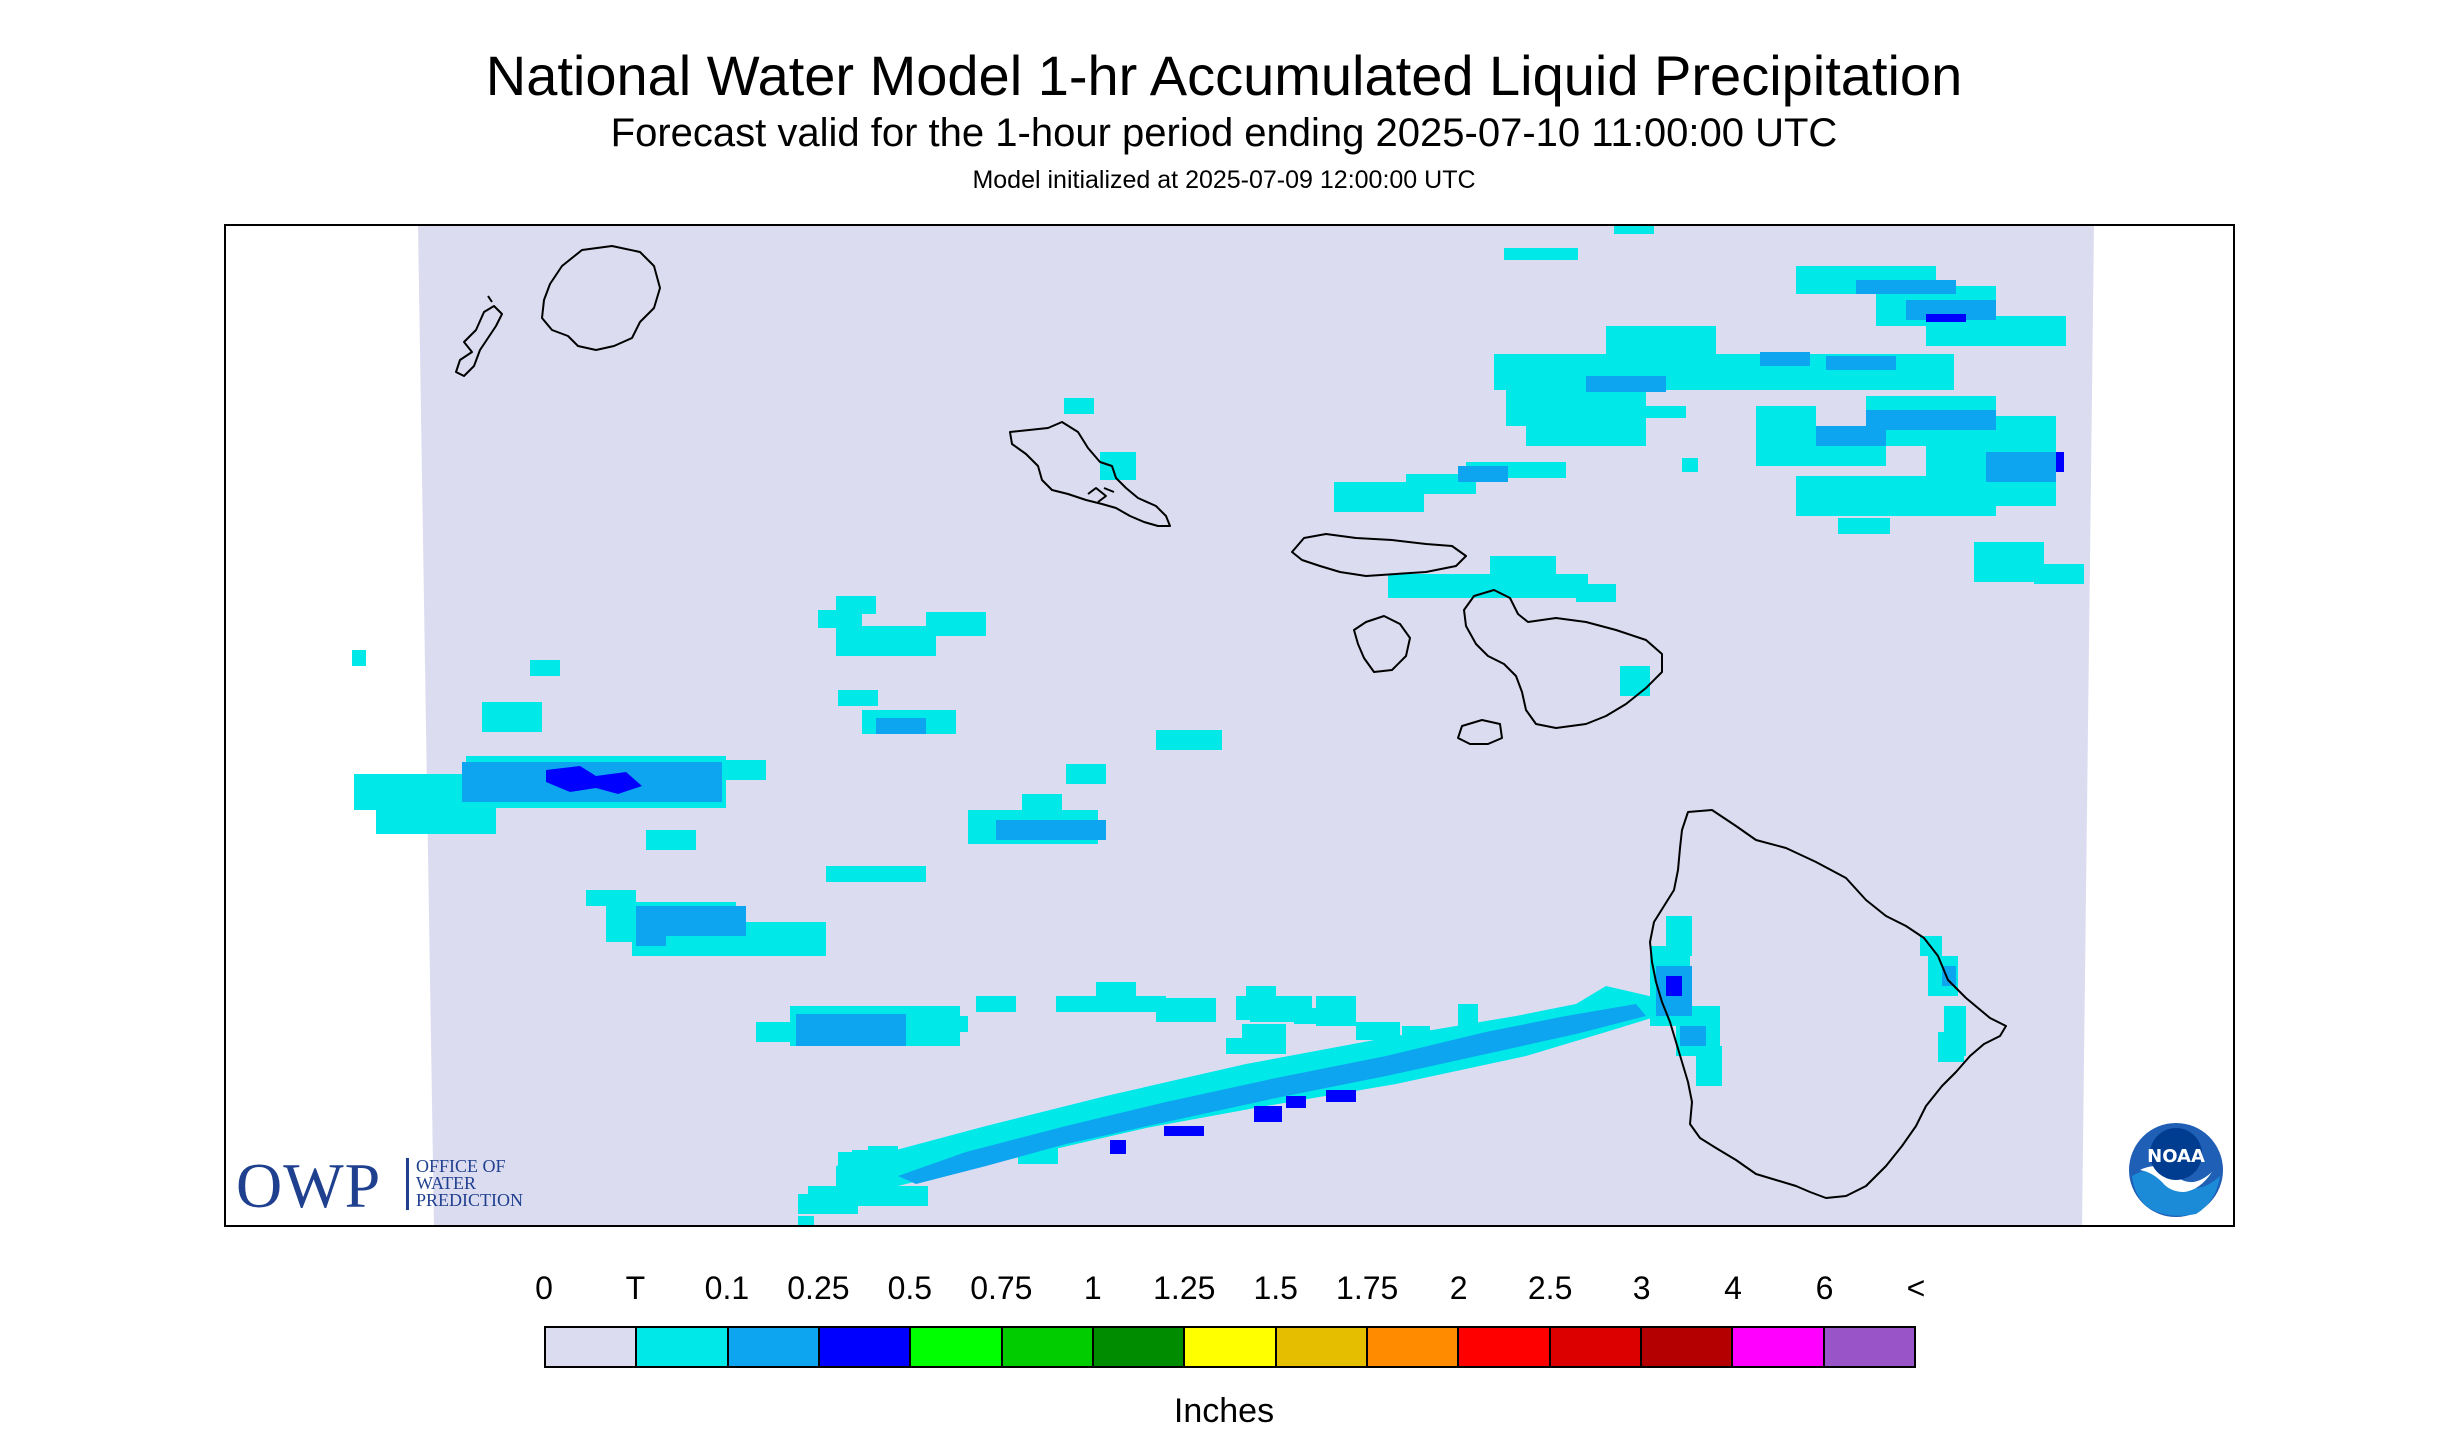 The image size is (2448, 1448). What do you see at coordinates (1550, 1288) in the screenshot?
I see `legend-label: 2.5` at bounding box center [1550, 1288].